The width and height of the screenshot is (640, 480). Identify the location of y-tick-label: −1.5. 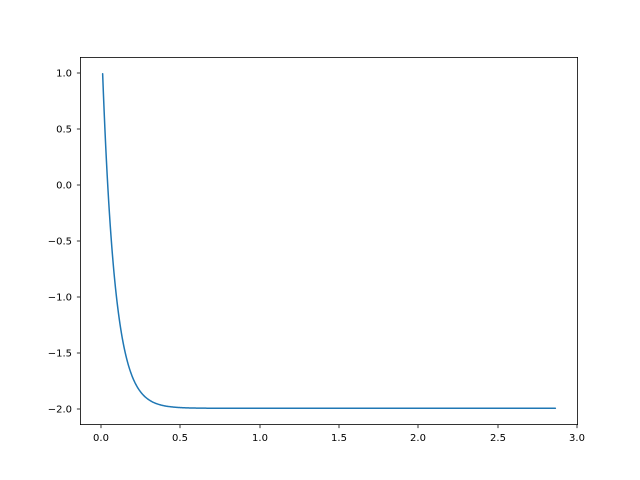
(60, 354).